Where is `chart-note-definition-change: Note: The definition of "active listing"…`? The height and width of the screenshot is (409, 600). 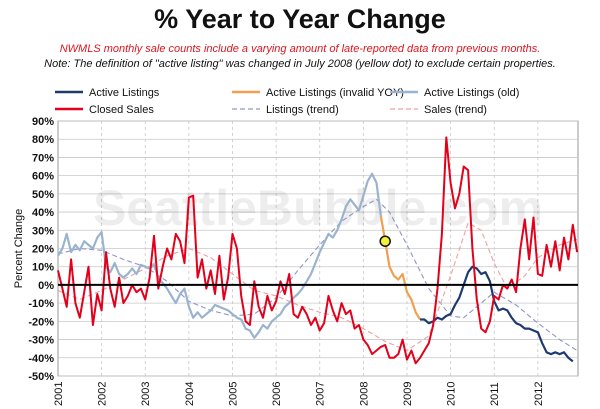 chart-note-definition-change: Note: The definition of "active listing"… is located at coordinates (300, 64).